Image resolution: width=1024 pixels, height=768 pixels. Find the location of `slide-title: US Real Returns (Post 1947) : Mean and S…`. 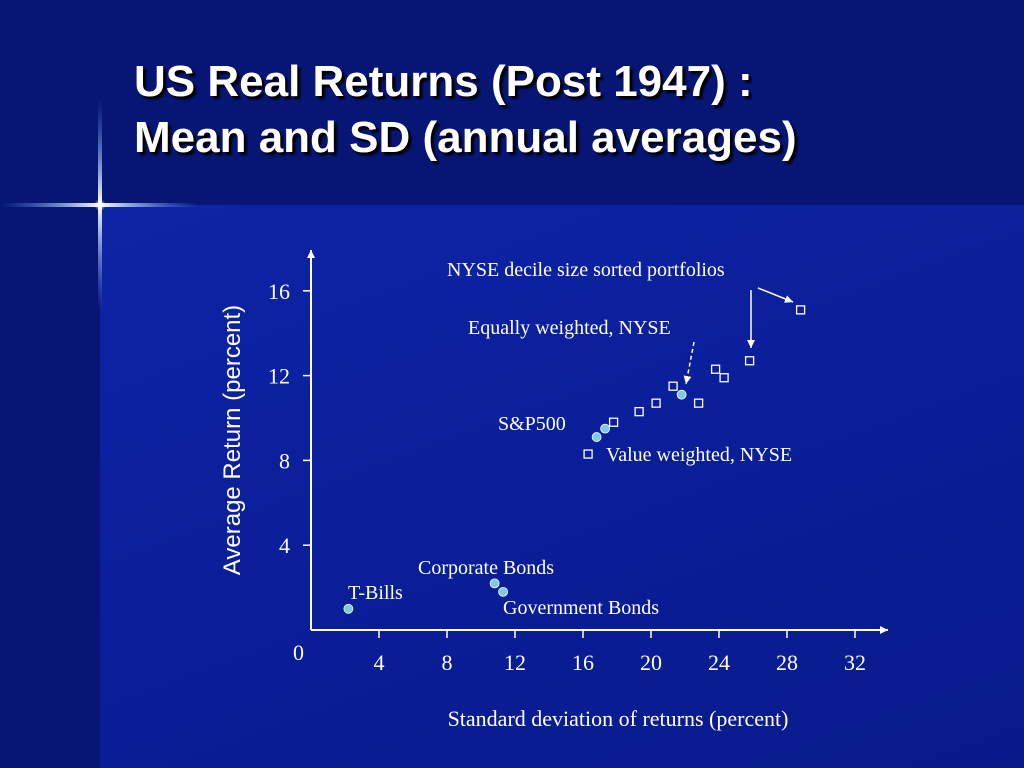

slide-title: US Real Returns (Post 1947) : Mean and S… is located at coordinates (465, 110).